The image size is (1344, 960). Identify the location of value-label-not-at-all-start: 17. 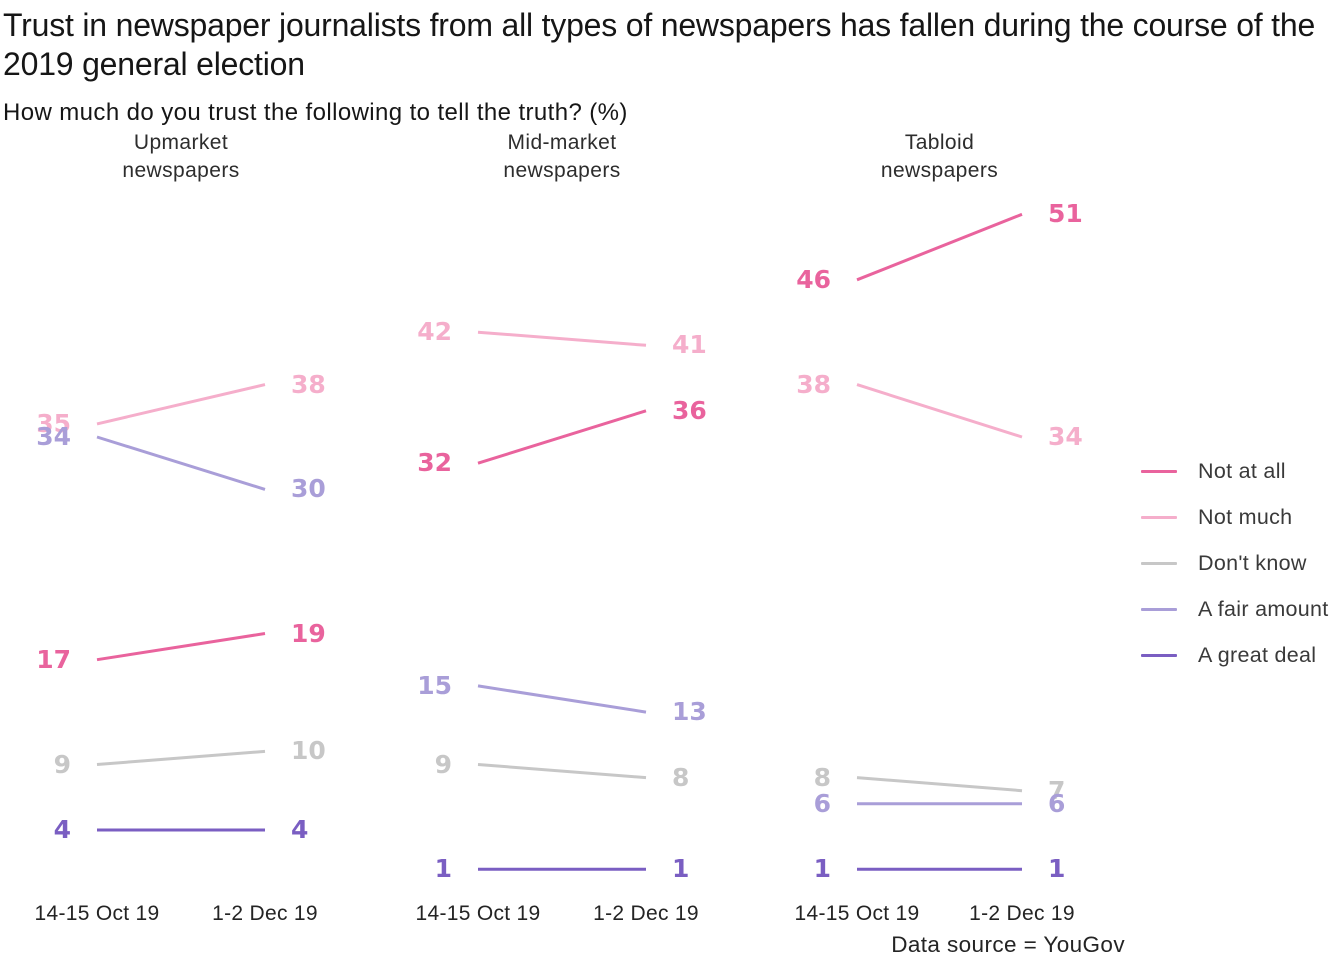
(53, 659).